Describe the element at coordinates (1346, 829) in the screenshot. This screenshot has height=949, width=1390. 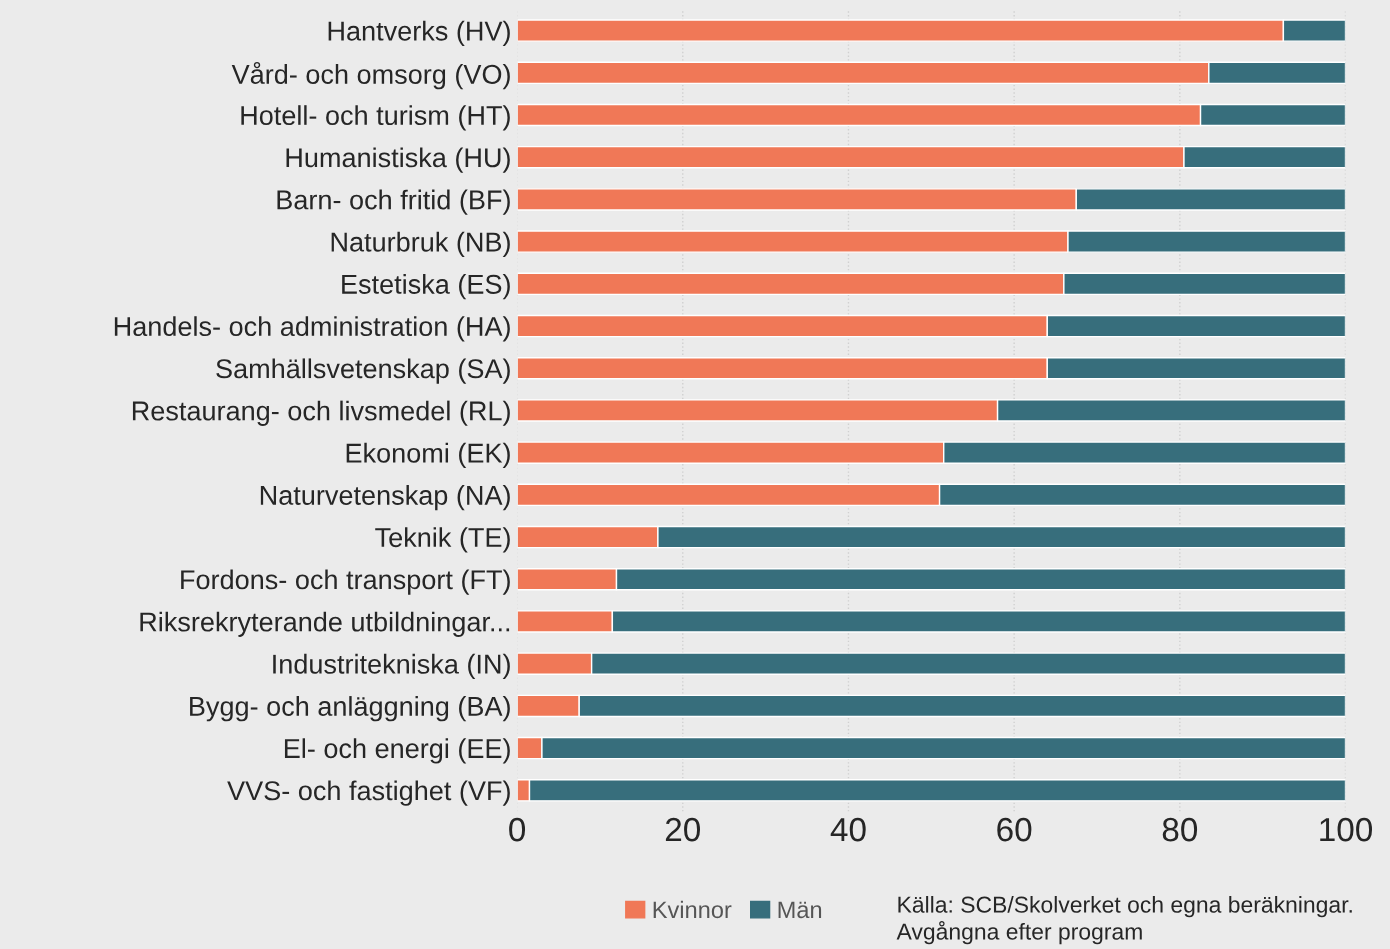
I see `x-tick-label: 100` at that location.